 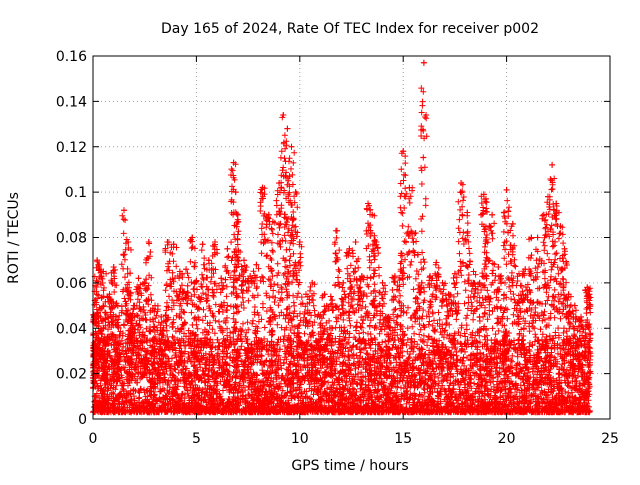 I want to click on x-tick-label: 5, so click(x=196, y=439).